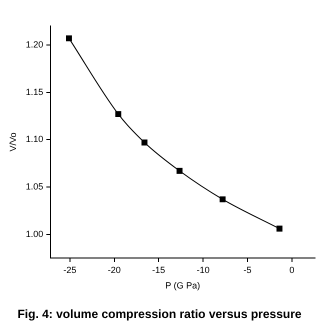 The height and width of the screenshot is (336, 329). Describe the element at coordinates (35, 91) in the screenshot. I see `y-tick-label: 1.15` at that location.